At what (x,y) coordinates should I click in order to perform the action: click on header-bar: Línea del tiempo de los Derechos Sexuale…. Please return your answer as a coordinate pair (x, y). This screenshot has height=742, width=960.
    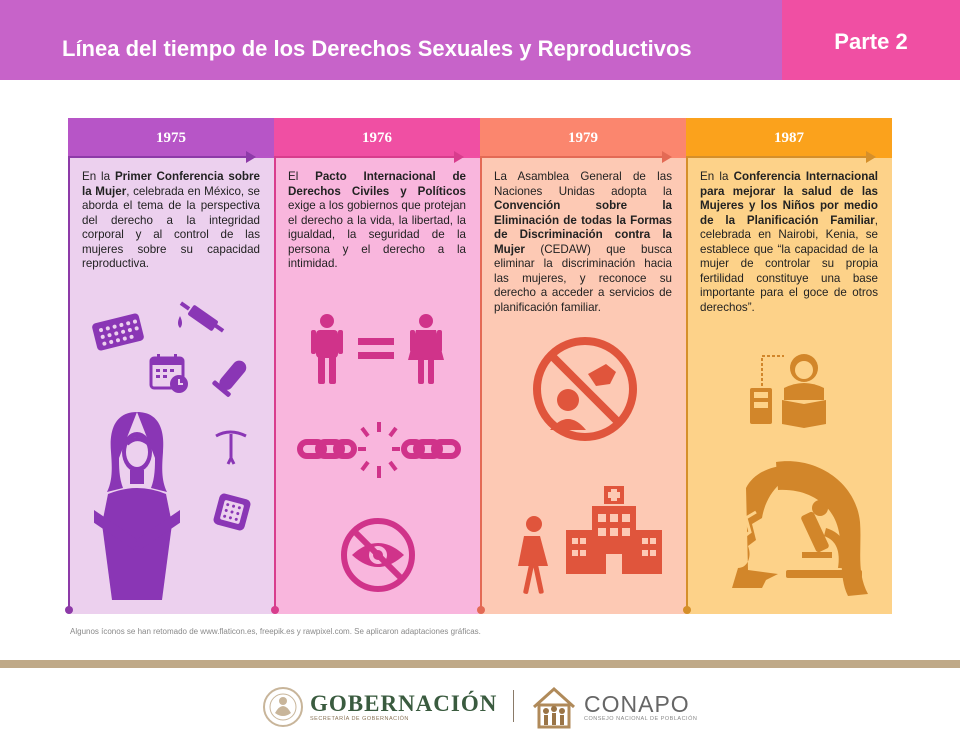
    Looking at the image, I should click on (480, 40).